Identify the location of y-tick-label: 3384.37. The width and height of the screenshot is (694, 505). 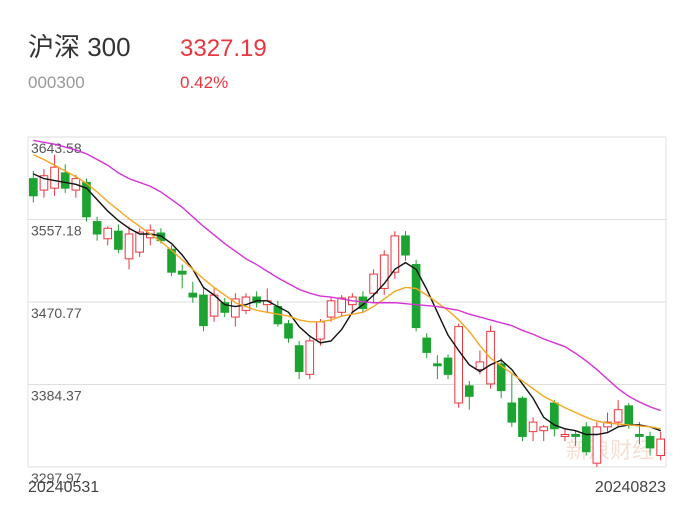
(56, 396).